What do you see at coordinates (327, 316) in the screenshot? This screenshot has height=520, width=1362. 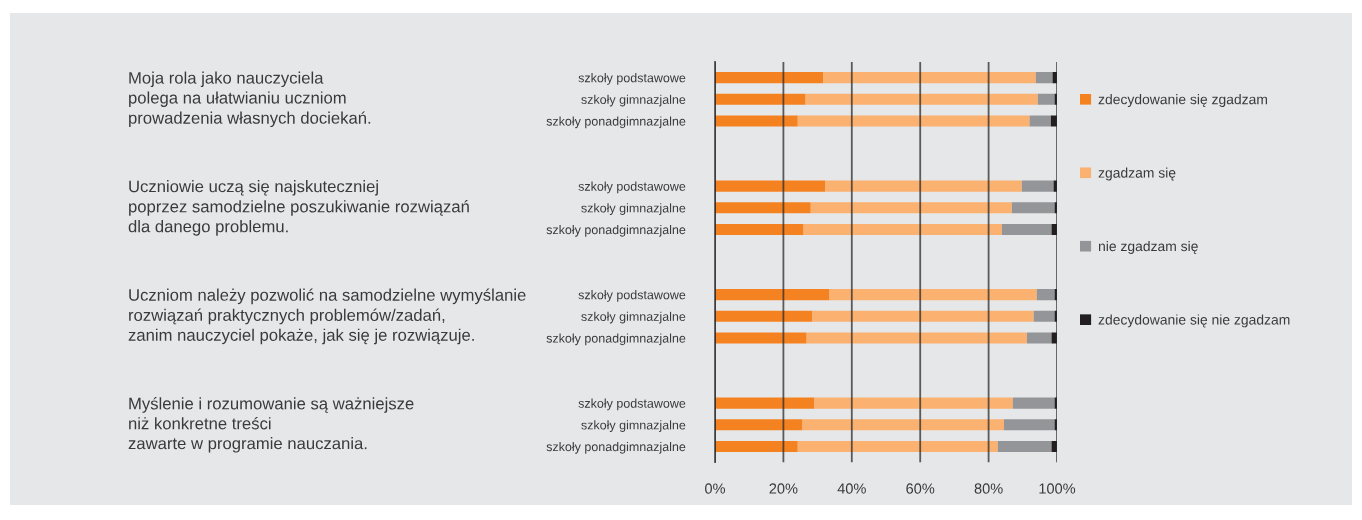 I see `text: Uczniom należy pozwolić na samodzielne wymyślanie rozwiązań praktycznych problemów/zadań, zanim nauczyciel pokaże, jak się je rozwiązuje.` at bounding box center [327, 316].